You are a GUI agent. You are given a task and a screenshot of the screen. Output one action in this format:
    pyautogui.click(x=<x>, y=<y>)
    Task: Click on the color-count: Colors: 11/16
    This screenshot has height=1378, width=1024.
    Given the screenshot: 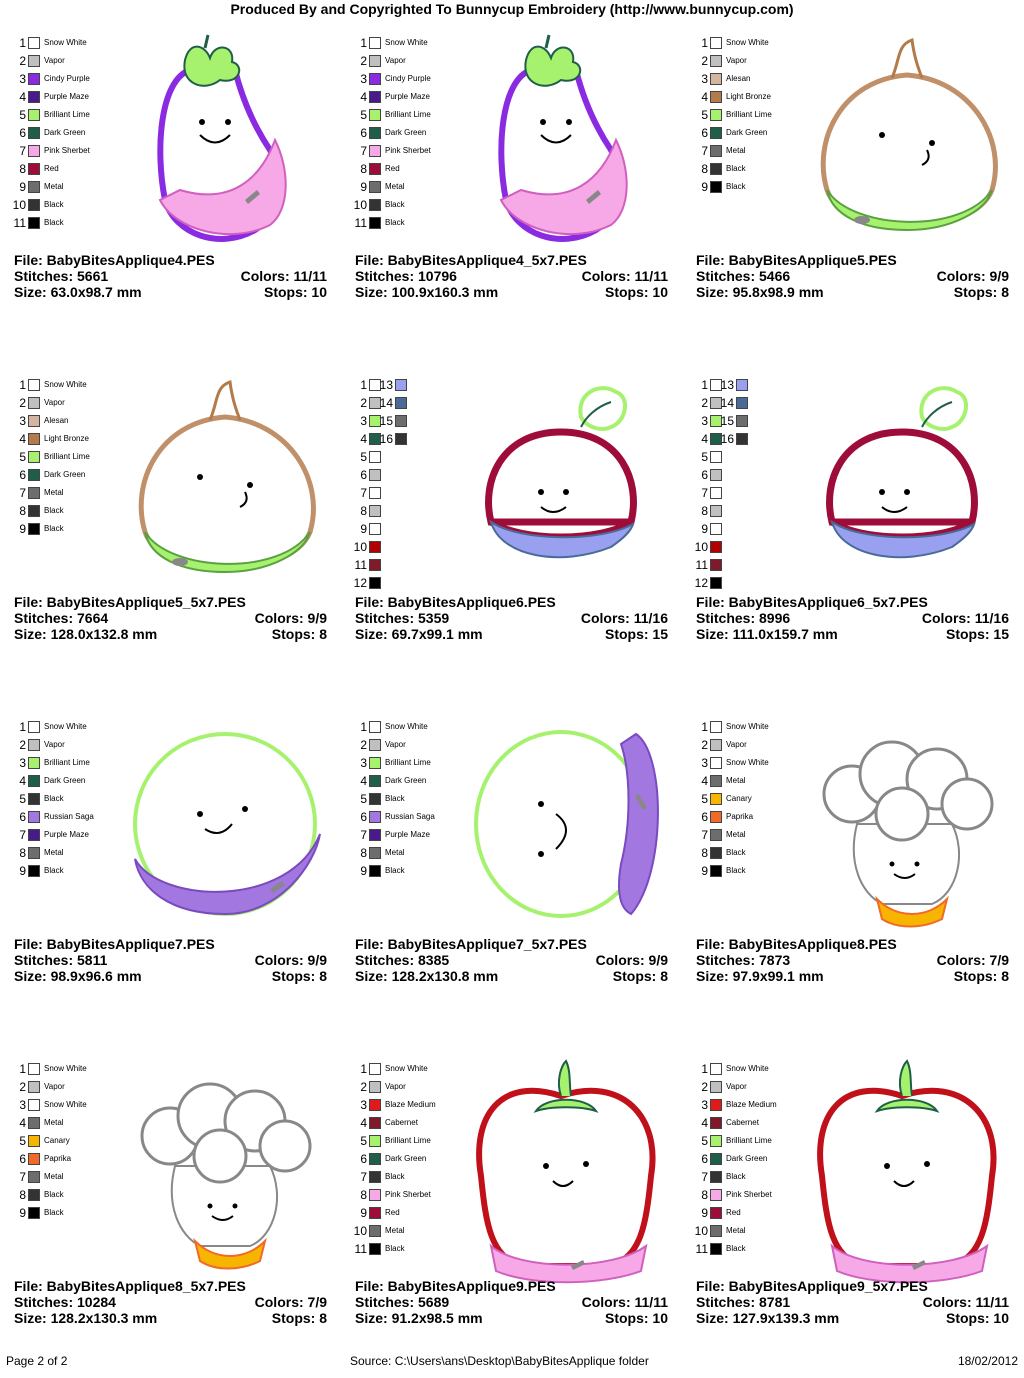 What is the action you would take?
    pyautogui.click(x=624, y=618)
    